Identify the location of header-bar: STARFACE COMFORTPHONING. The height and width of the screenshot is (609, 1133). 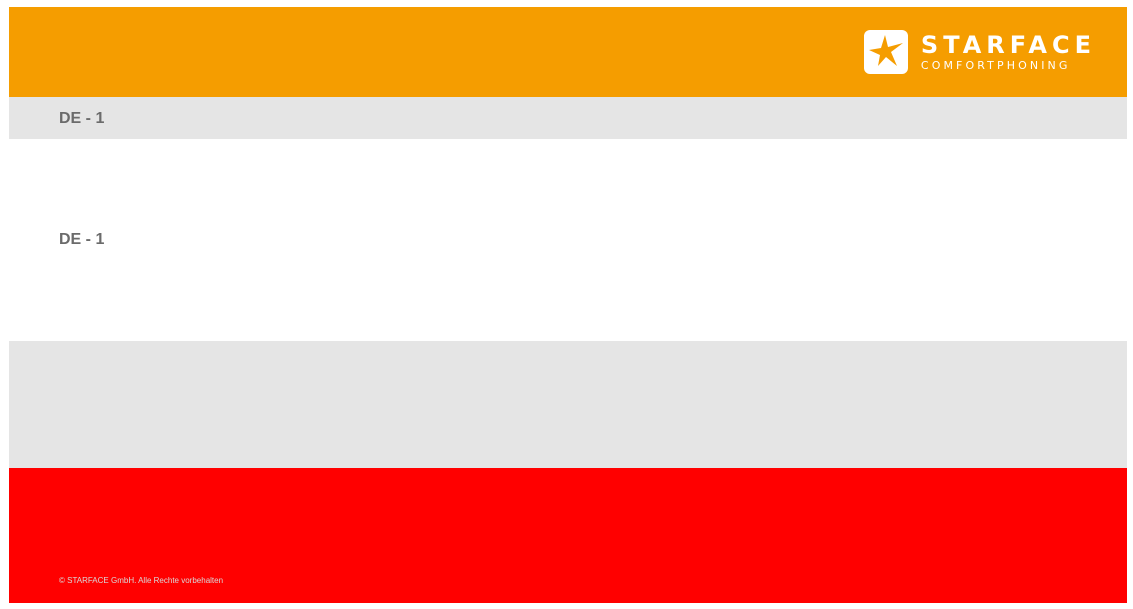
(568, 52).